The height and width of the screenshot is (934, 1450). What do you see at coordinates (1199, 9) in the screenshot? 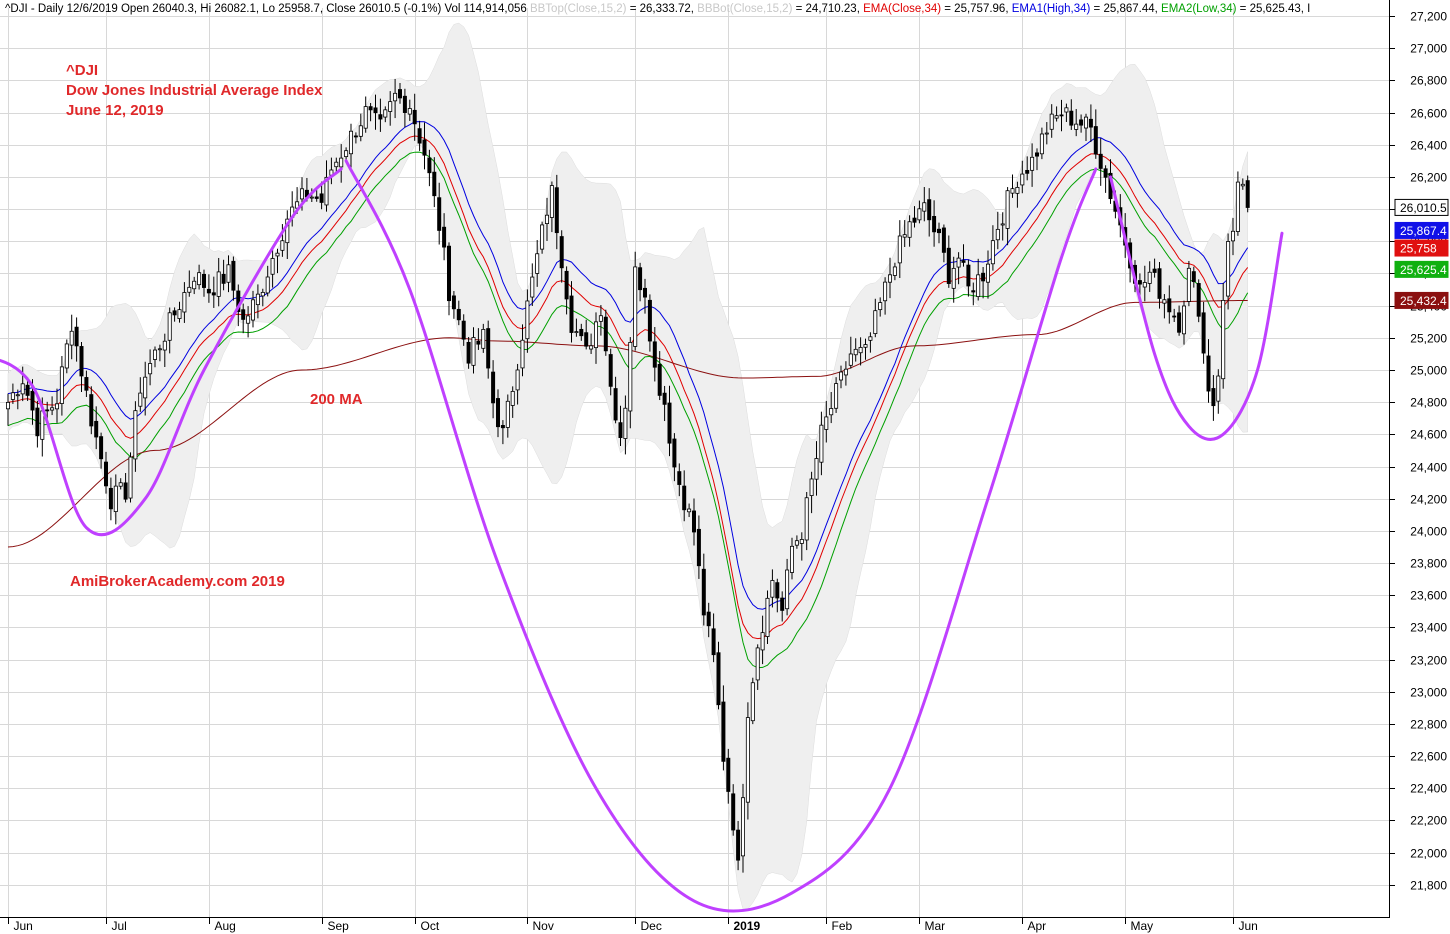
I see `header-part-9: EMA2(Low,34)` at bounding box center [1199, 9].